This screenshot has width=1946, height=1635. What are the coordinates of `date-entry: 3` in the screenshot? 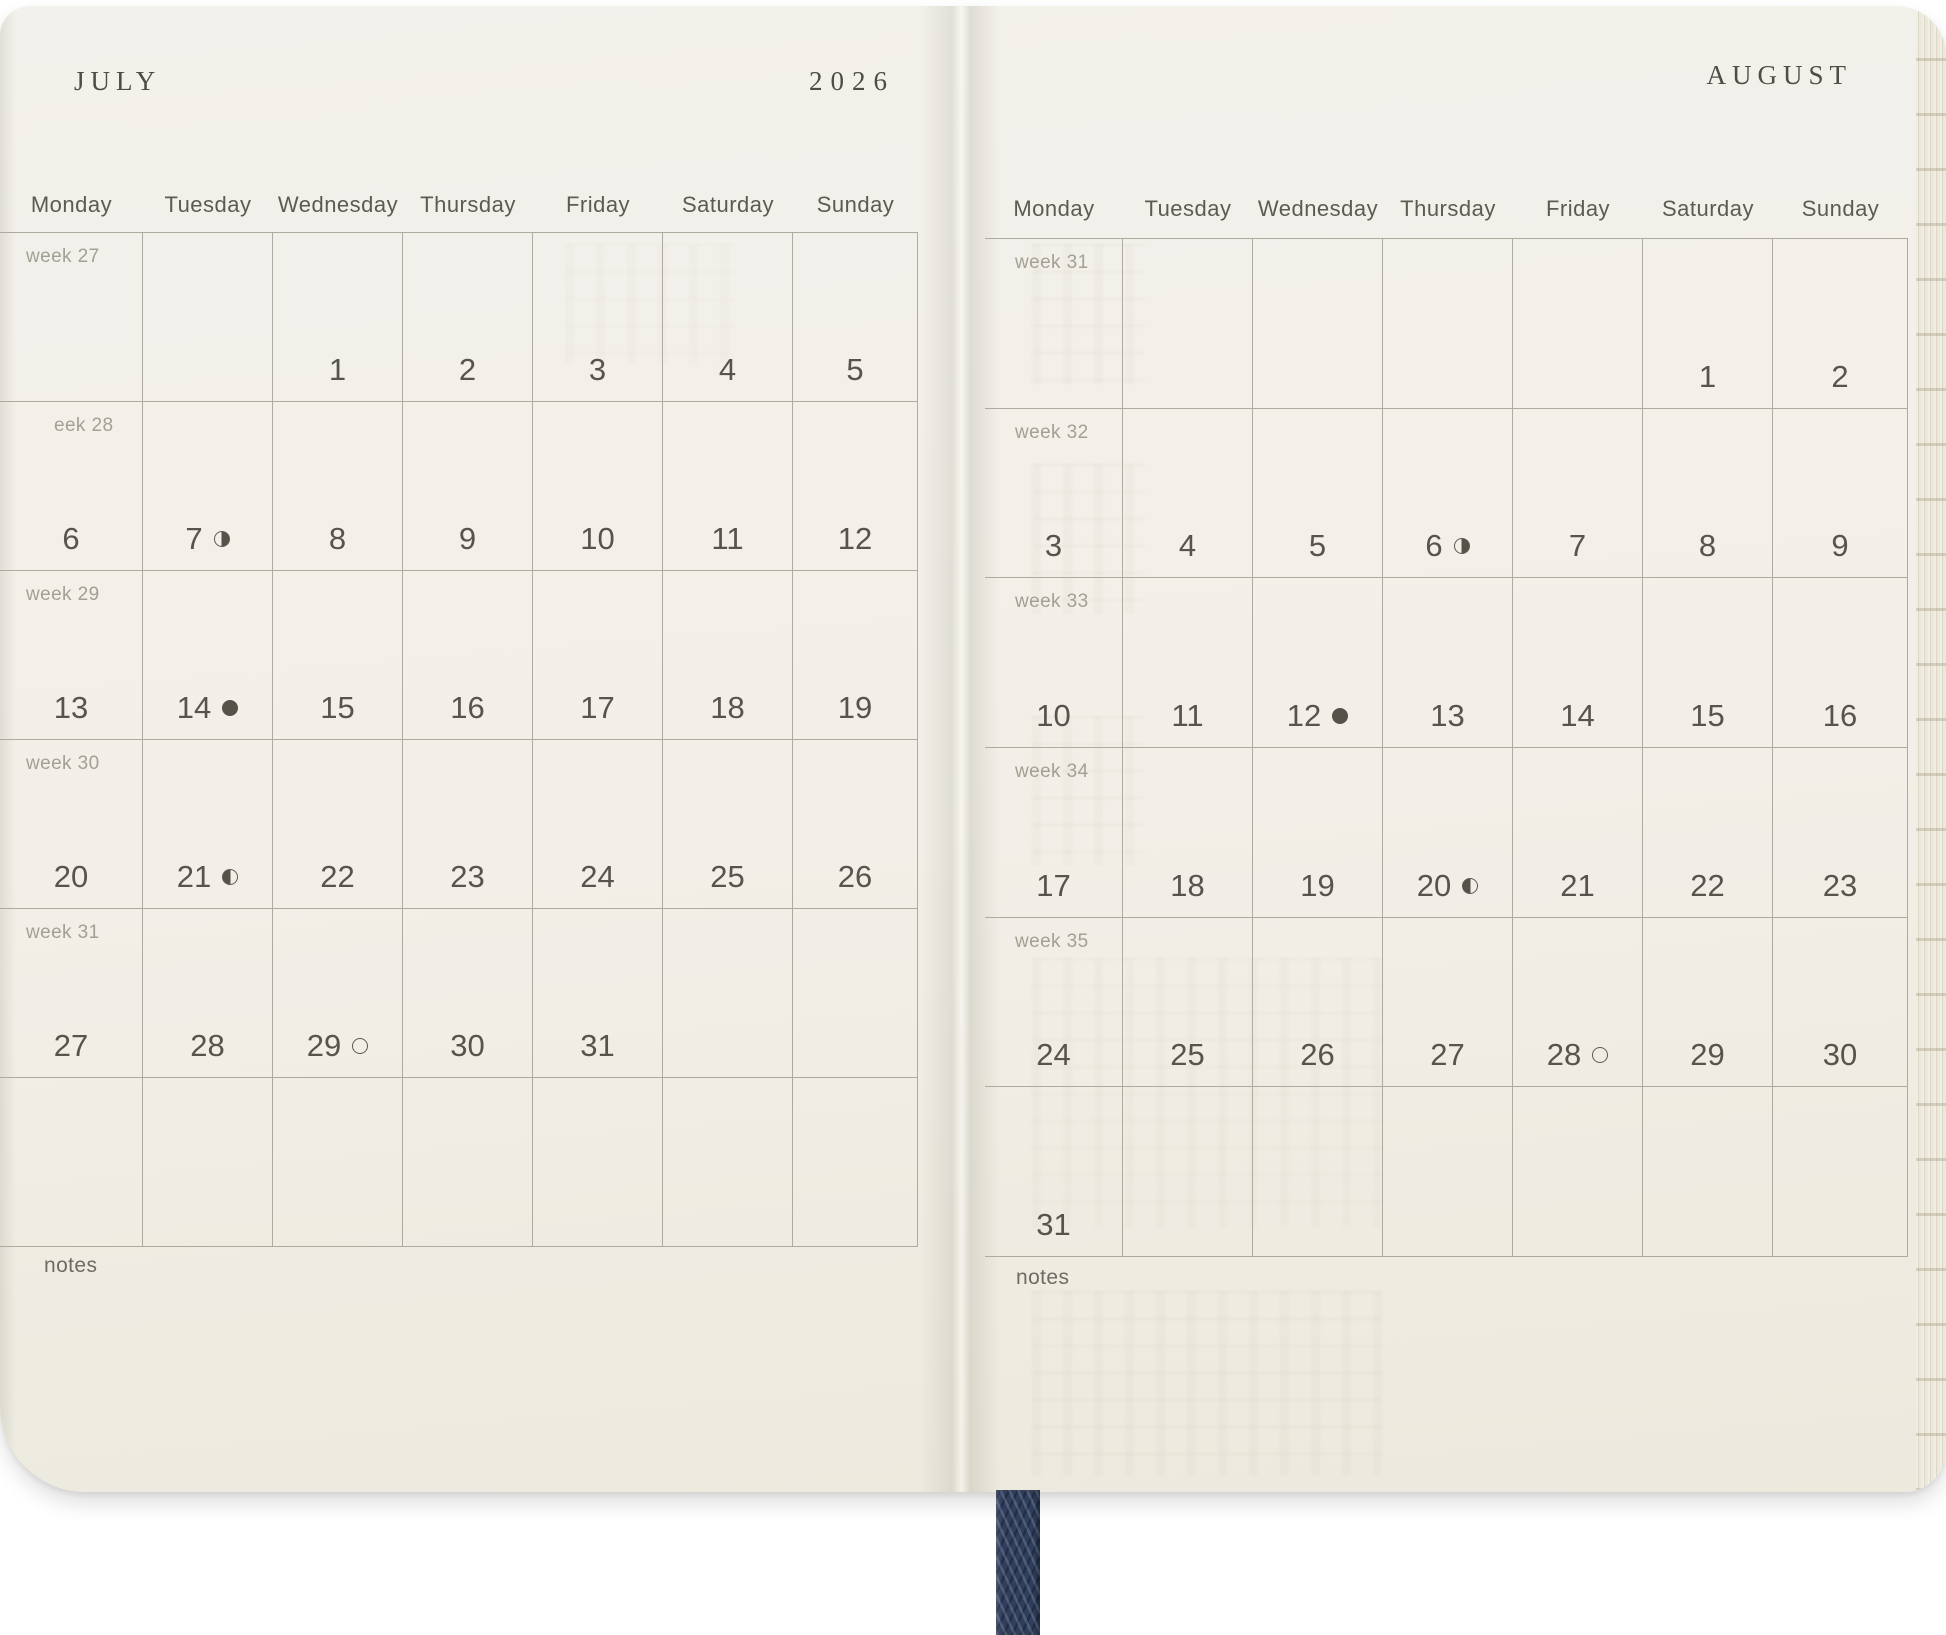 It's located at (597, 370).